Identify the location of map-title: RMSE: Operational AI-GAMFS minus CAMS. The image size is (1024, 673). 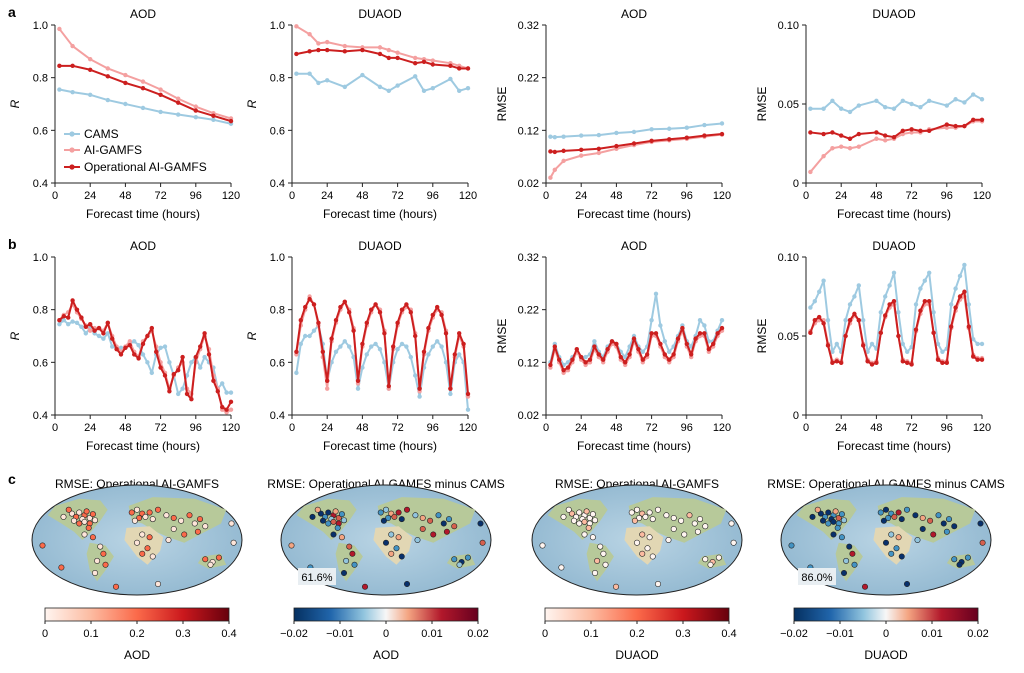
(885, 484).